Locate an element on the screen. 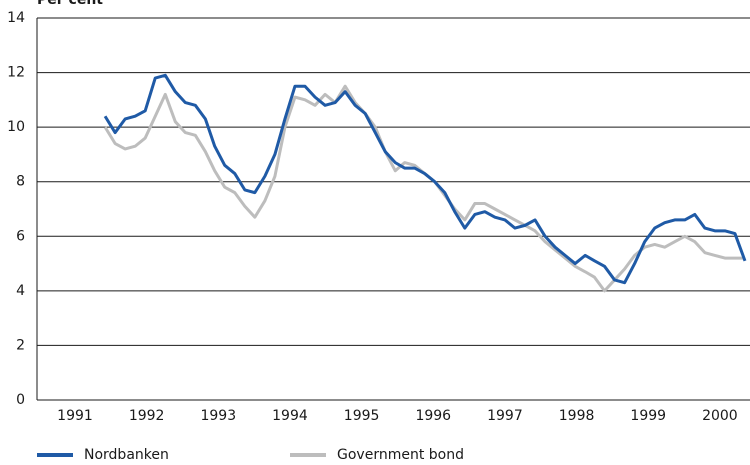 This screenshot has width=750, height=465. y-tick-label: 2 is located at coordinates (20, 345).